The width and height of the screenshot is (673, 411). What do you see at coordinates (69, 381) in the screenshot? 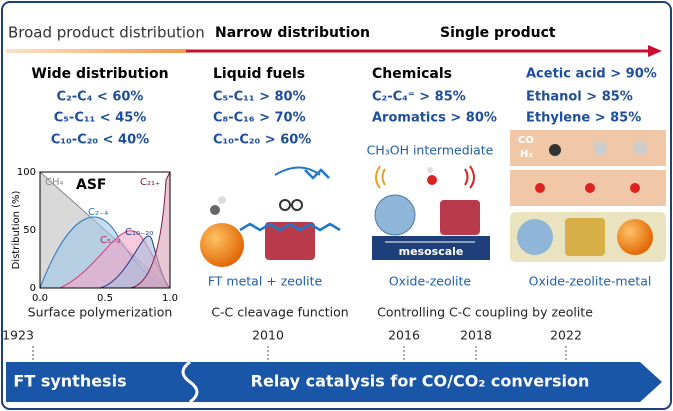
I see `era-label: FT synthesis` at bounding box center [69, 381].